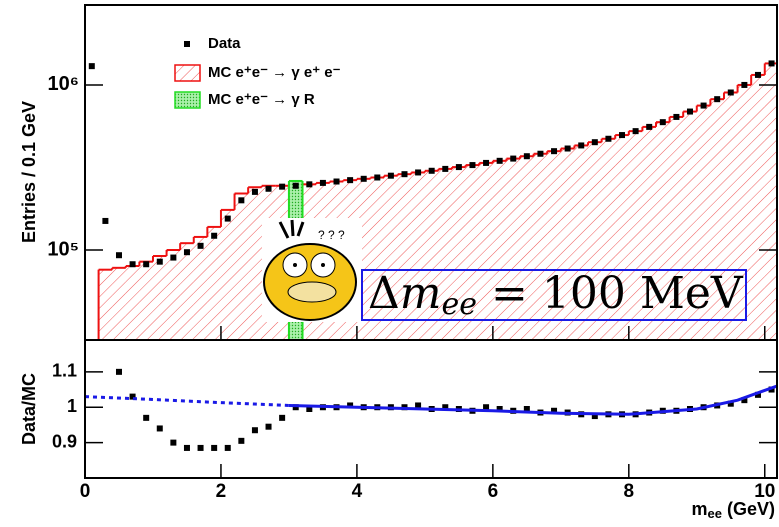 Image resolution: width=779 pixels, height=527 pixels. What do you see at coordinates (72, 406) in the screenshot?
I see `y-tick-label: 1` at bounding box center [72, 406].